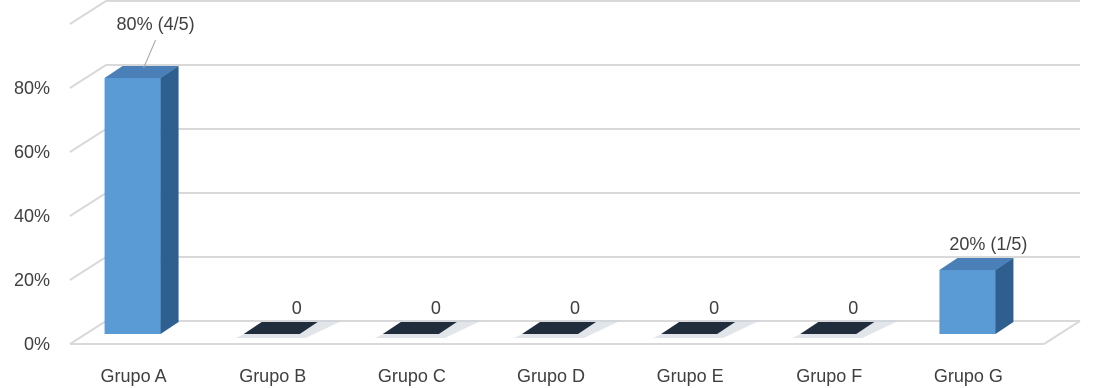 Image resolution: width=1119 pixels, height=388 pixels. What do you see at coordinates (32, 280) in the screenshot?
I see `y-tick-label: 20%` at bounding box center [32, 280].